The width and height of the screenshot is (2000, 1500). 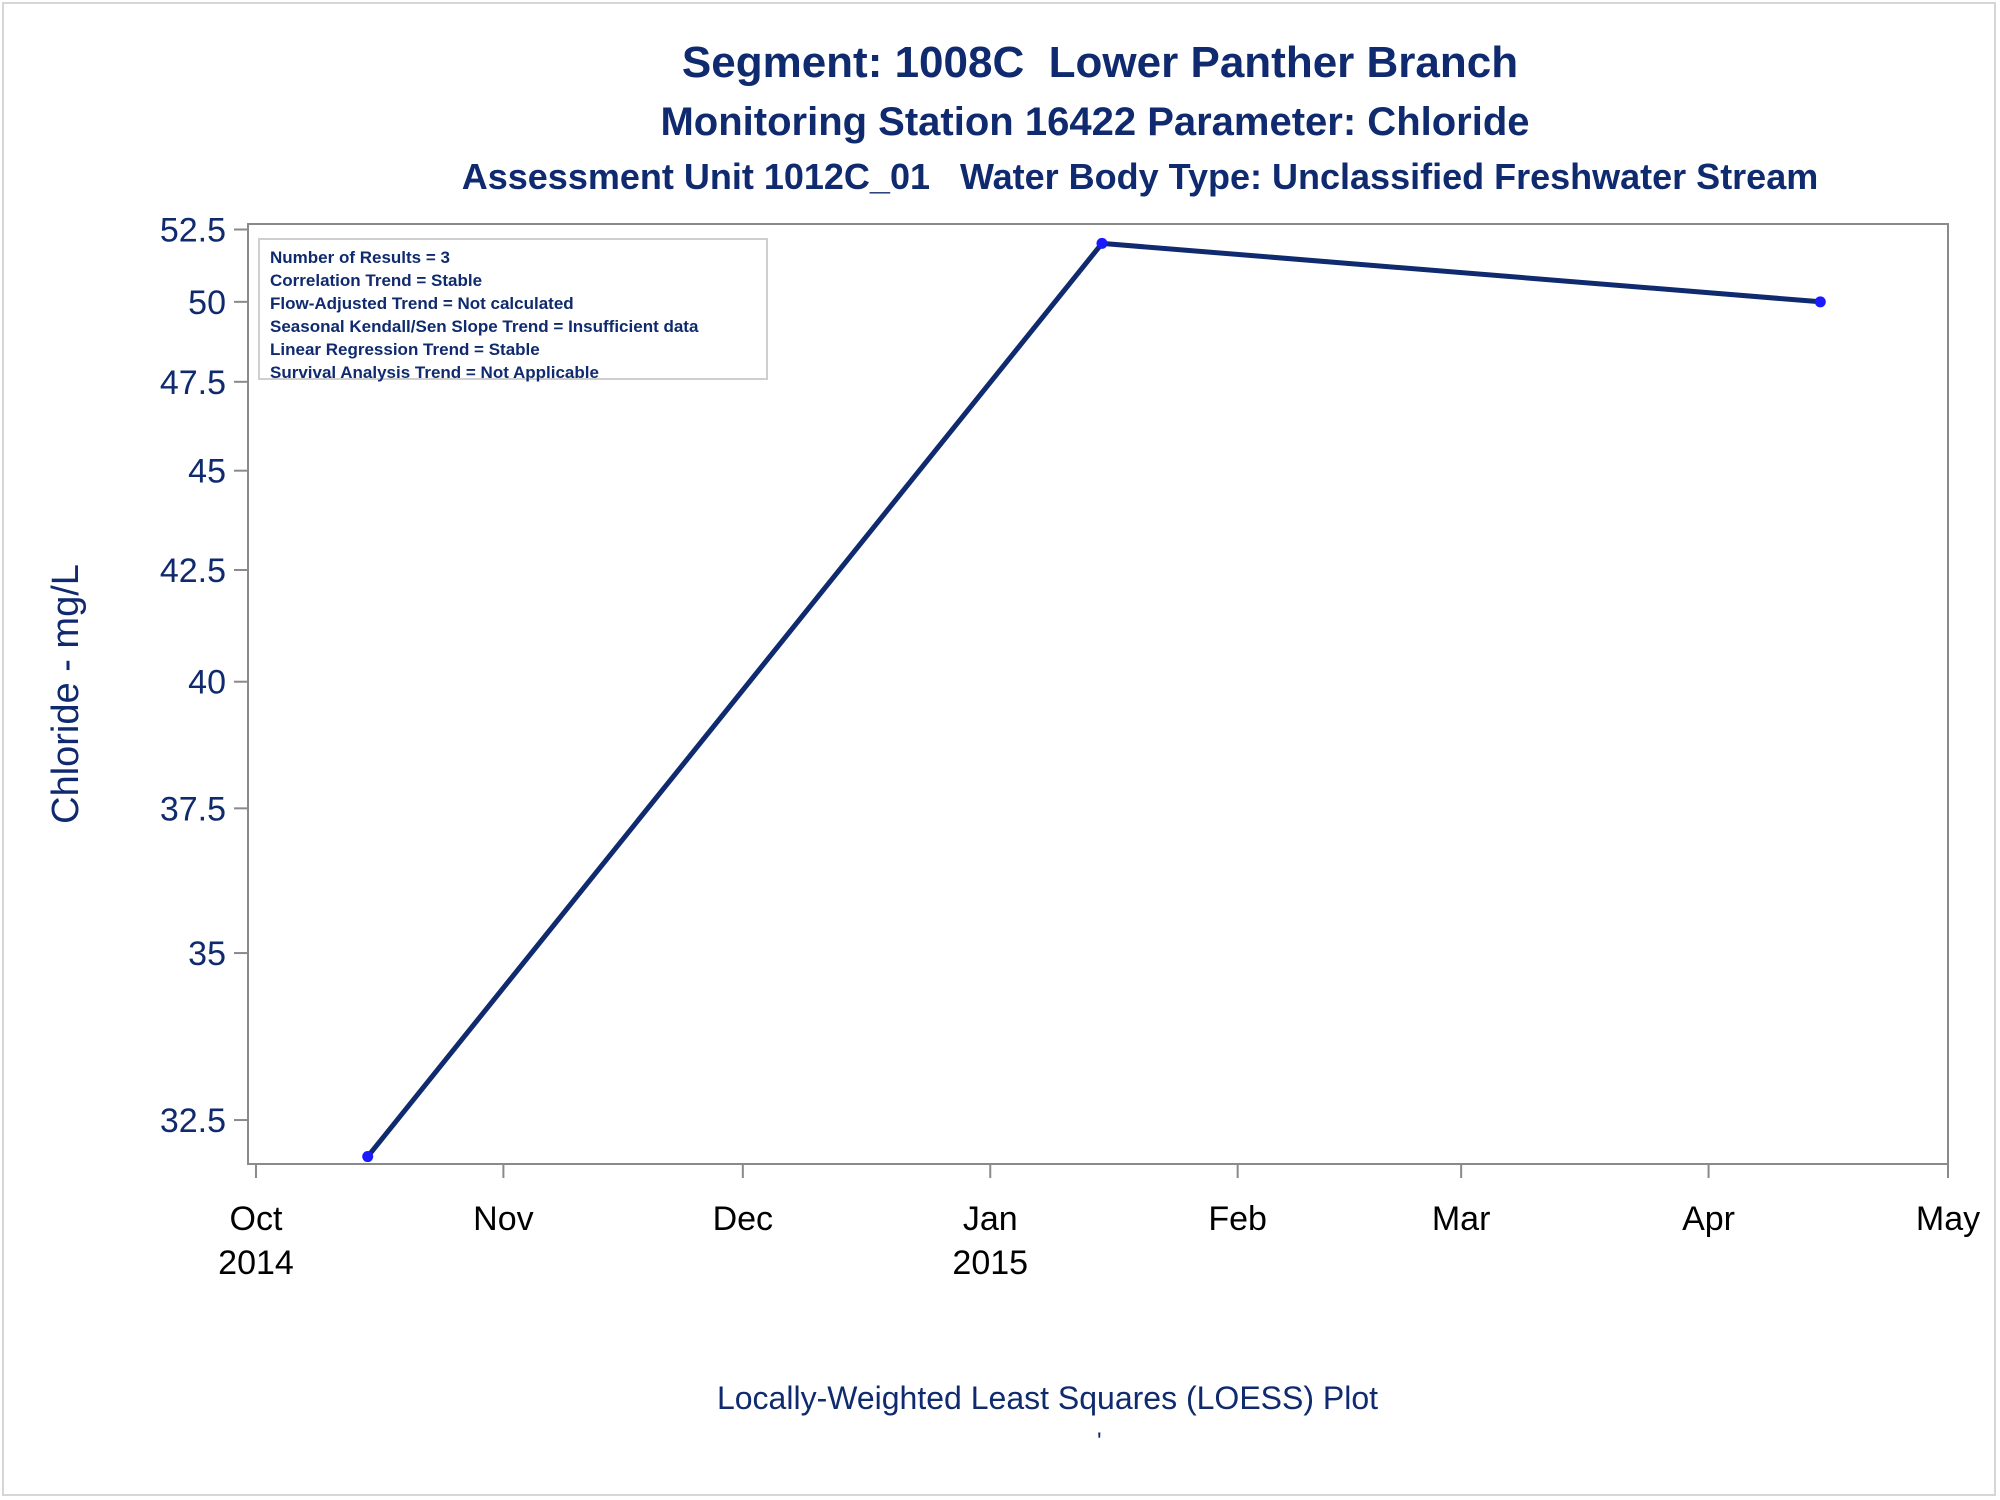 What do you see at coordinates (193, 809) in the screenshot?
I see `y-tick-label: 37.5` at bounding box center [193, 809].